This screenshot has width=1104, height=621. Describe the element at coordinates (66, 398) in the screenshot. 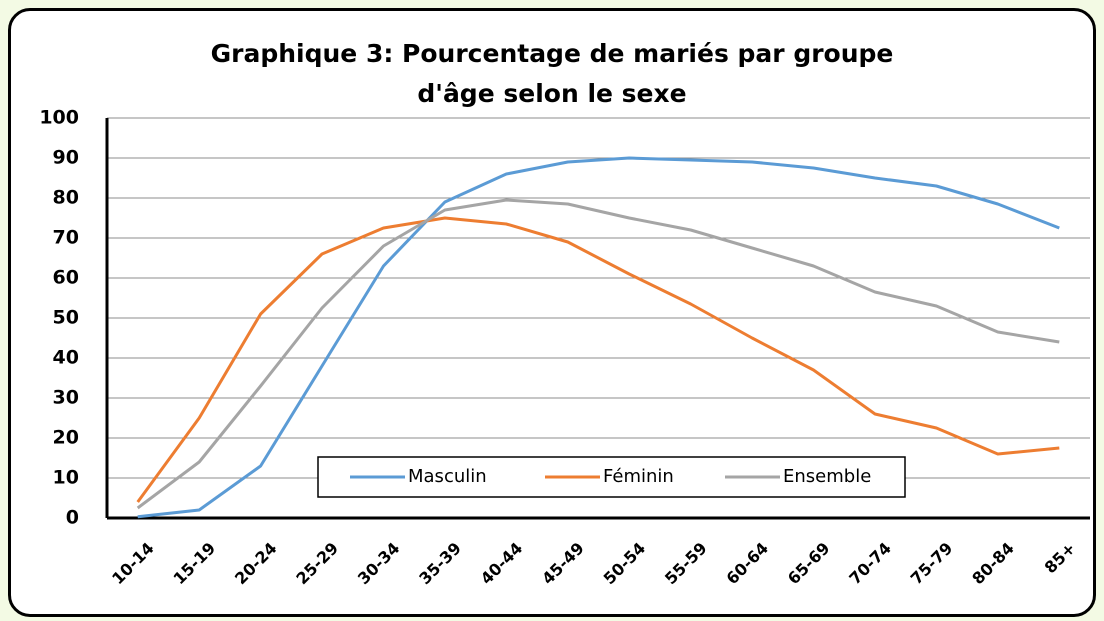

I see `y-tick-label: 30` at that location.